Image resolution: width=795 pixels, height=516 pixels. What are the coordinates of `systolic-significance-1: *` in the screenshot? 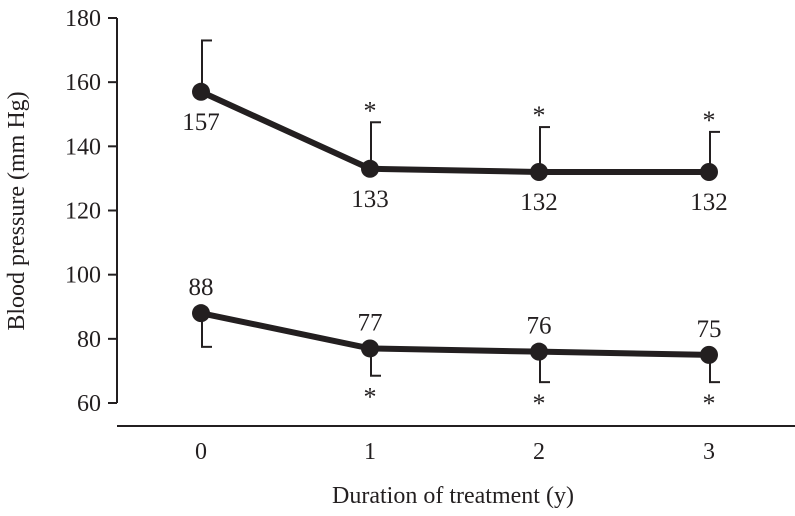 It's located at (370, 110).